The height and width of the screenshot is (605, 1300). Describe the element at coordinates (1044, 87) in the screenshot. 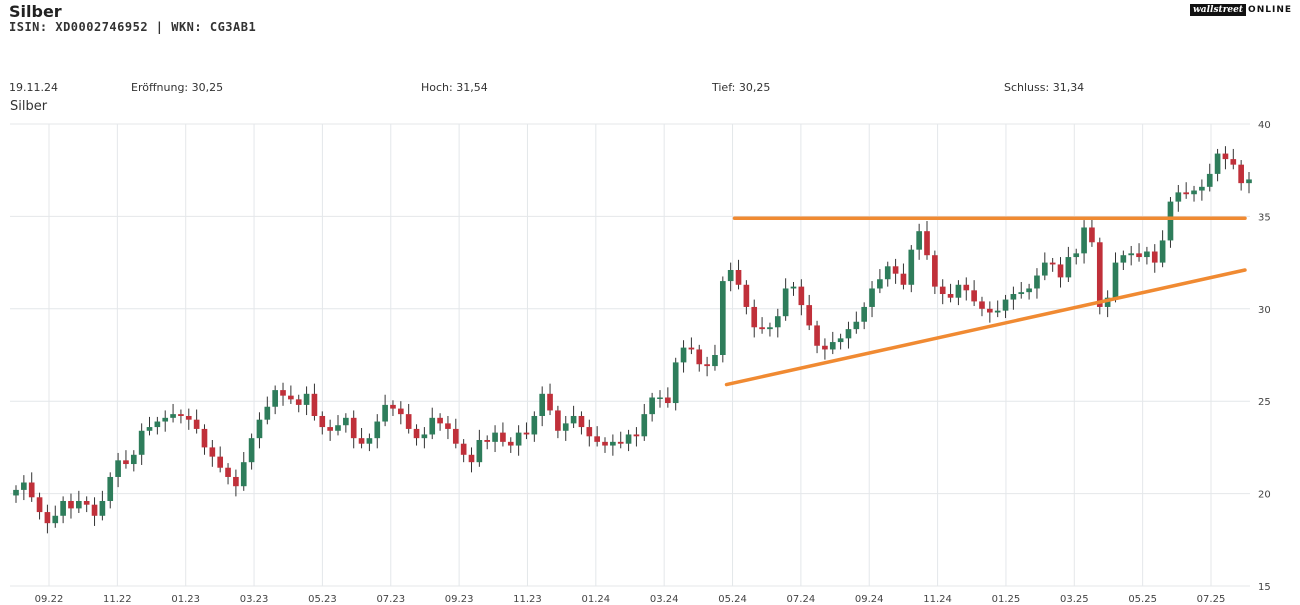

I see `ohlc-close: Schluss: 31,34` at that location.